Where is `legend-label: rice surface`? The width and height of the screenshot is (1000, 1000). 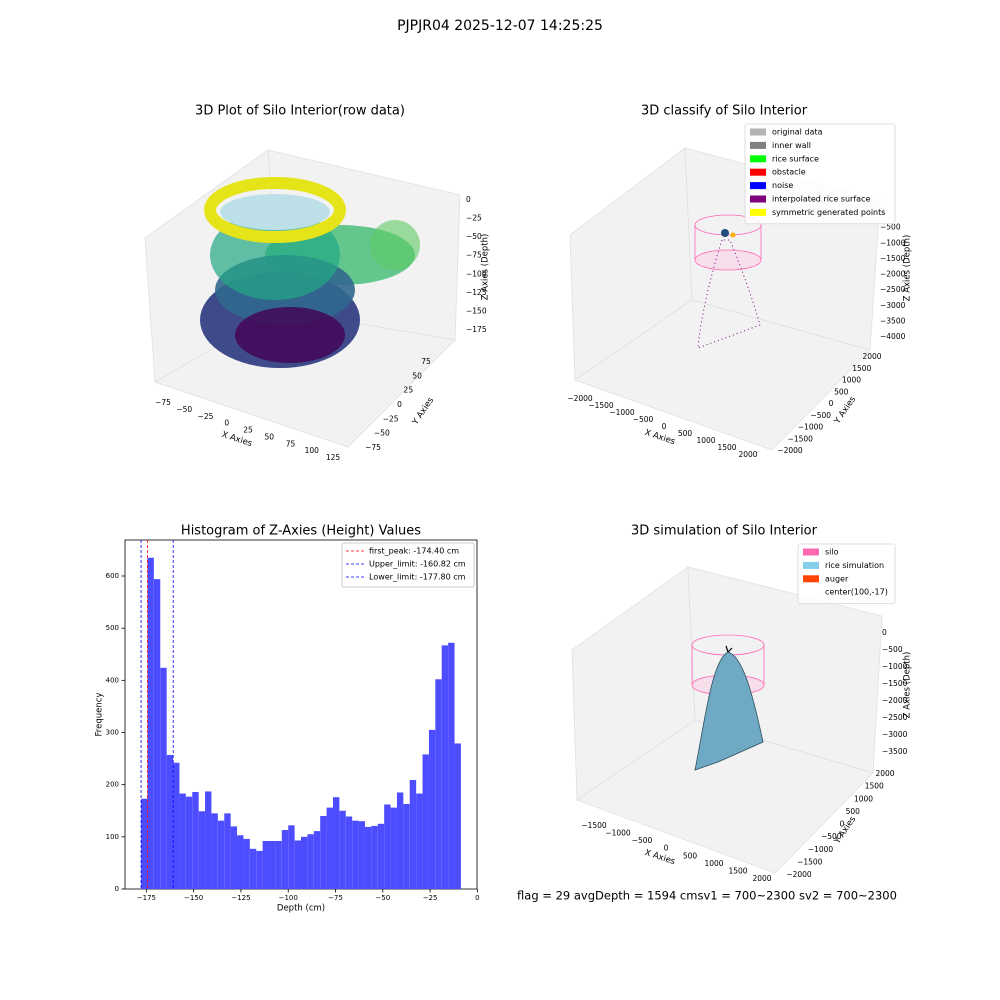 legend-label: rice surface is located at coordinates (795, 158).